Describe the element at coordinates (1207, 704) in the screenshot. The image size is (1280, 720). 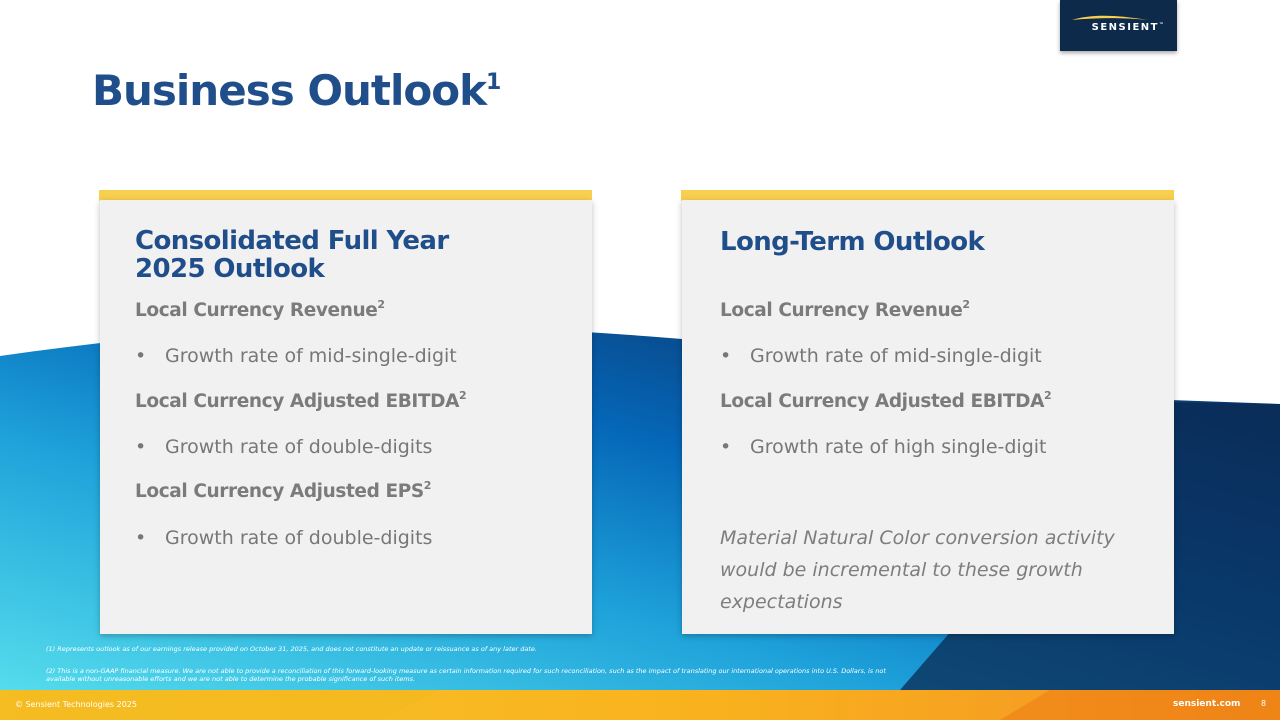
I see `footer-website-link: sensient.com` at that location.